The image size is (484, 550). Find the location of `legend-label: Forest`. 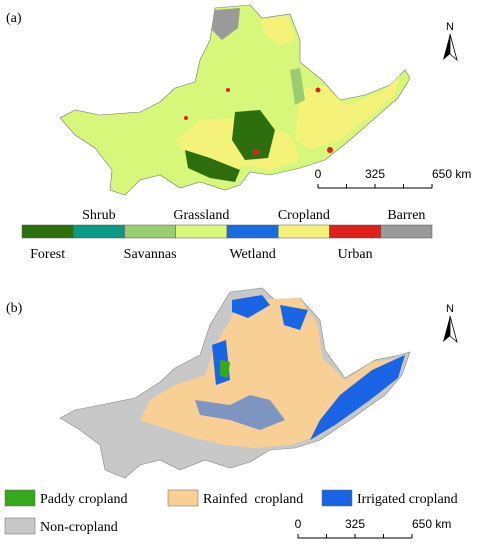

legend-label: Forest is located at coordinates (47, 254).